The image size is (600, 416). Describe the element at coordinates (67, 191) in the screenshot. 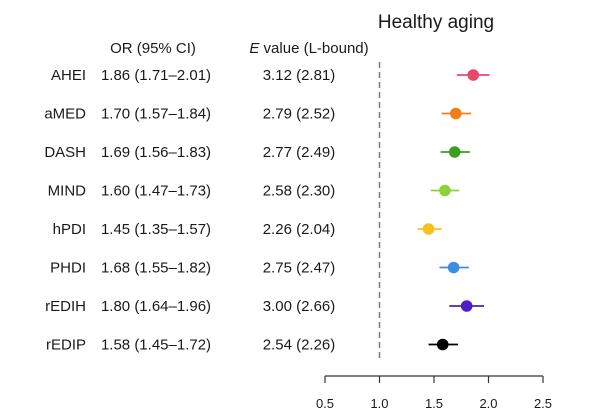

I see `row-label: MIND` at that location.